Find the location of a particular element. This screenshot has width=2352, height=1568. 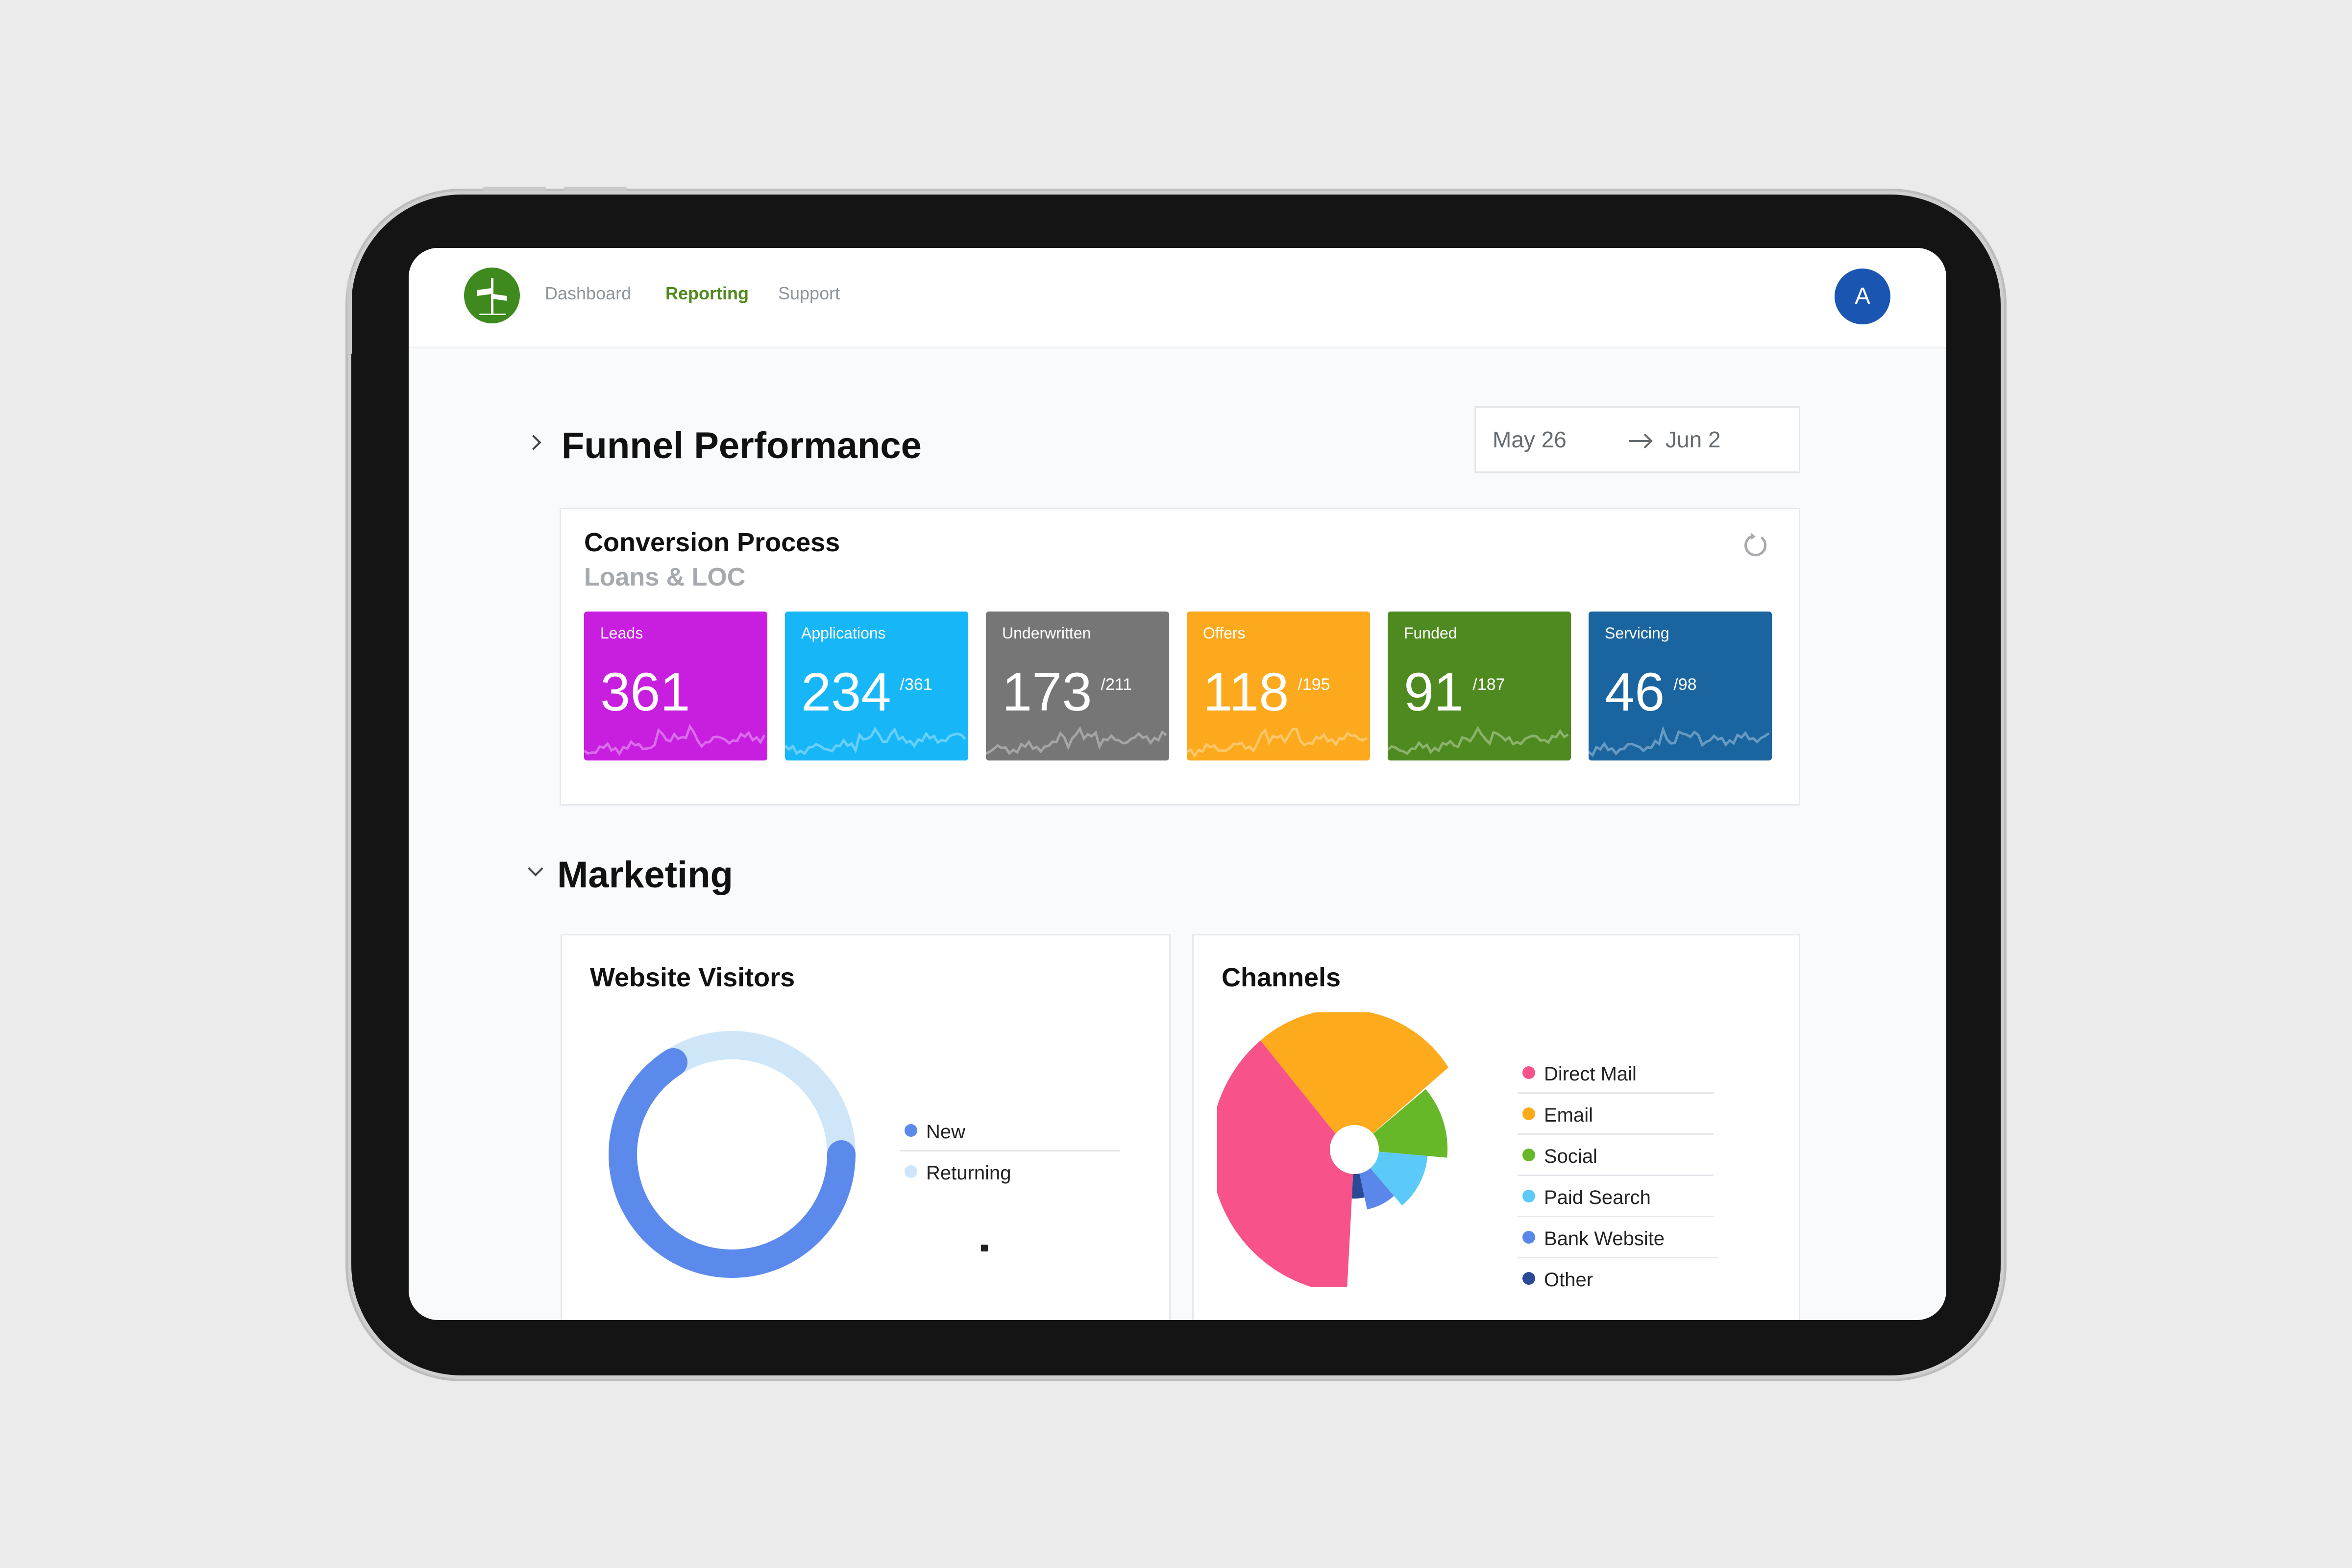

tile-count: 173 is located at coordinates (1047, 692).